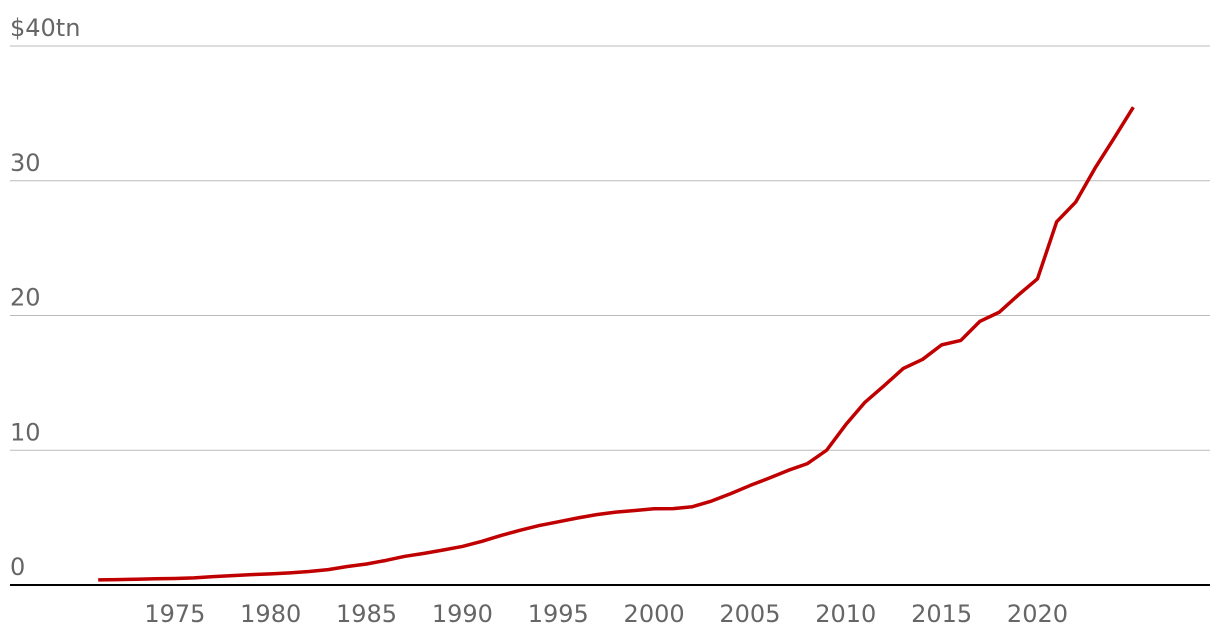 The height and width of the screenshot is (644, 1220). I want to click on x-tick-label: 2000, so click(654, 614).